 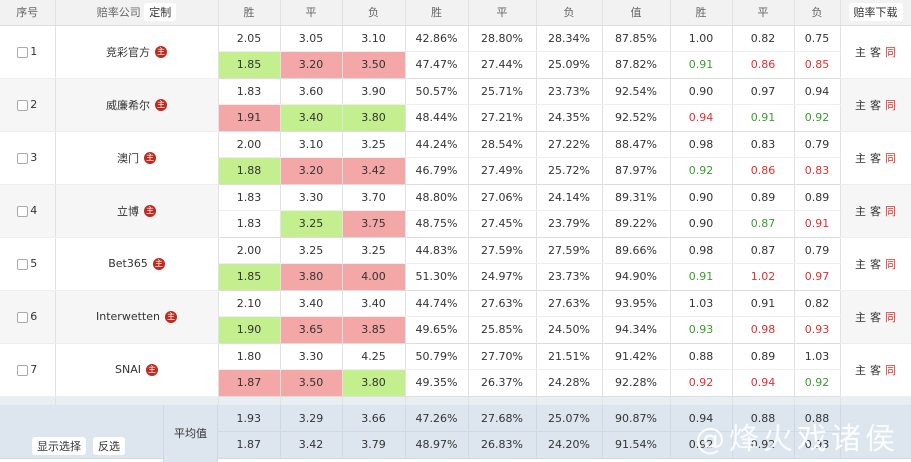 What do you see at coordinates (374, 13) in the screenshot?
I see `col-odds-lose: 负` at bounding box center [374, 13].